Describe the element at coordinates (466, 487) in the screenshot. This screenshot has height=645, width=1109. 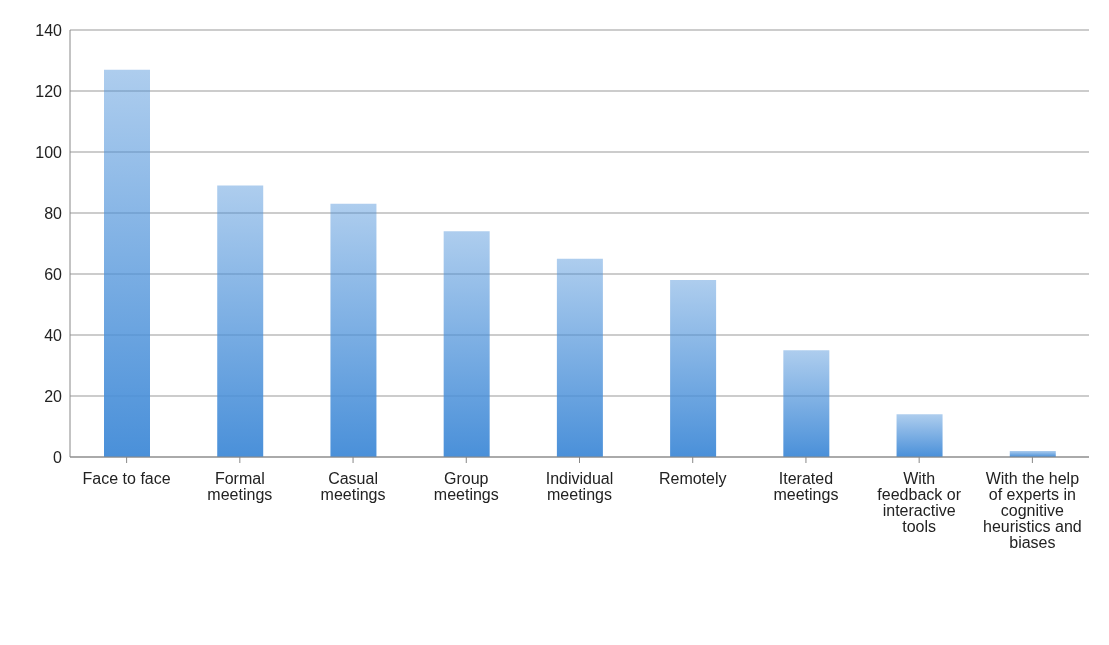
I see `x-tick-label: Group meetings` at that location.